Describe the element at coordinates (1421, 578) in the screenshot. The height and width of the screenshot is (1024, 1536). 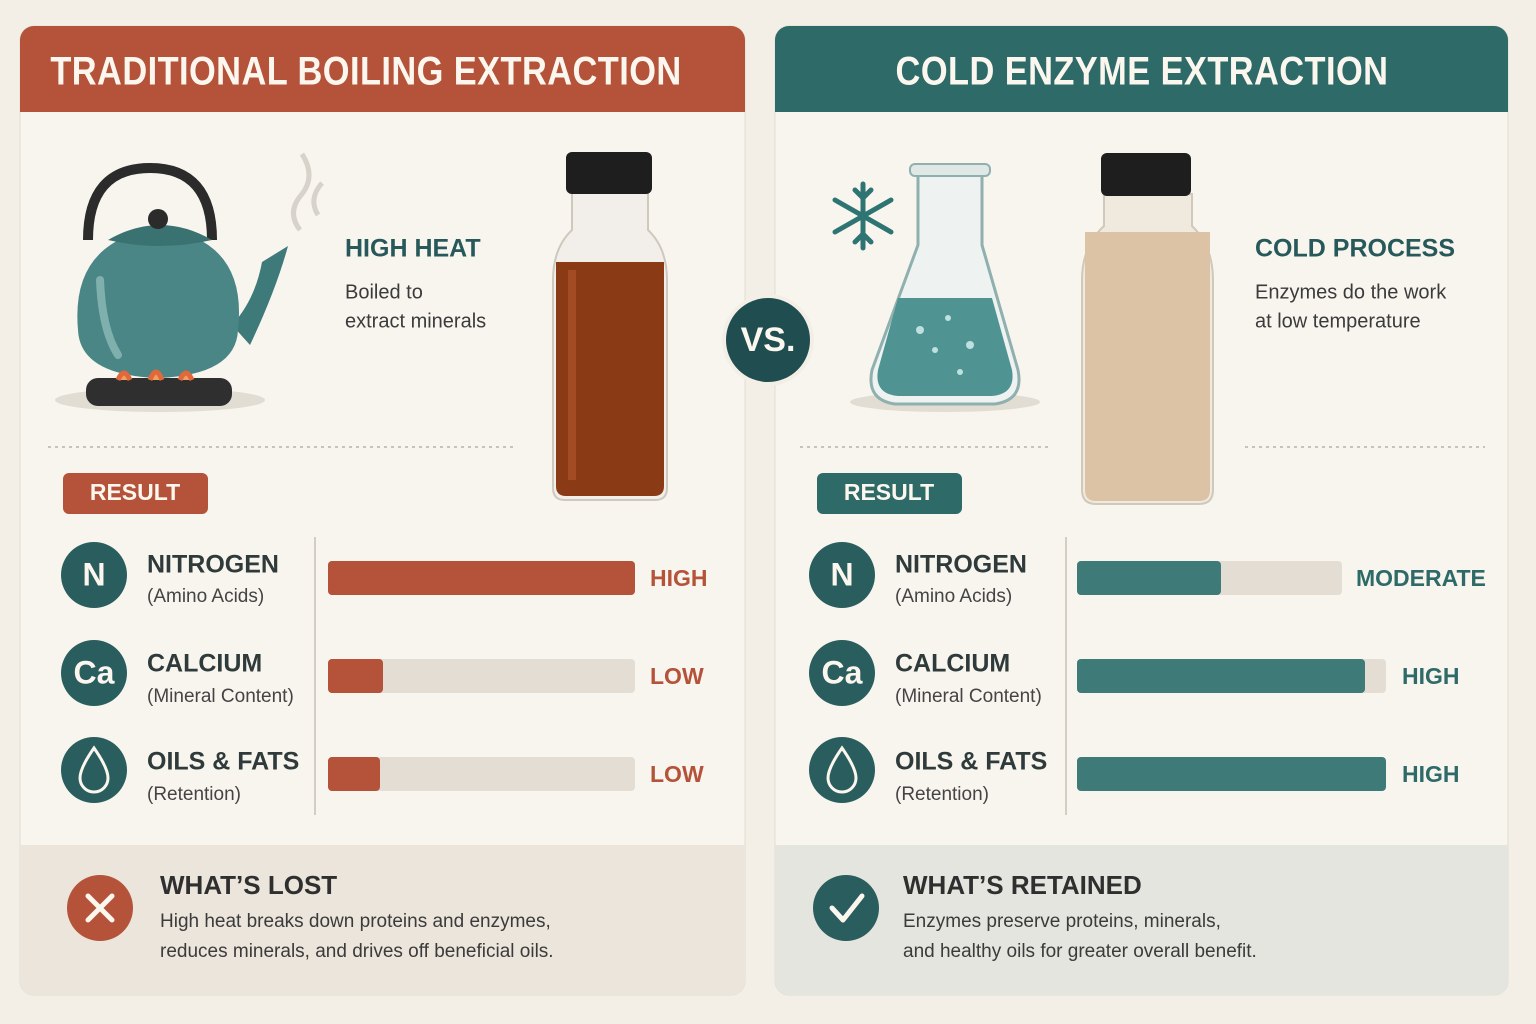
I see `level-label: MODERATE` at that location.